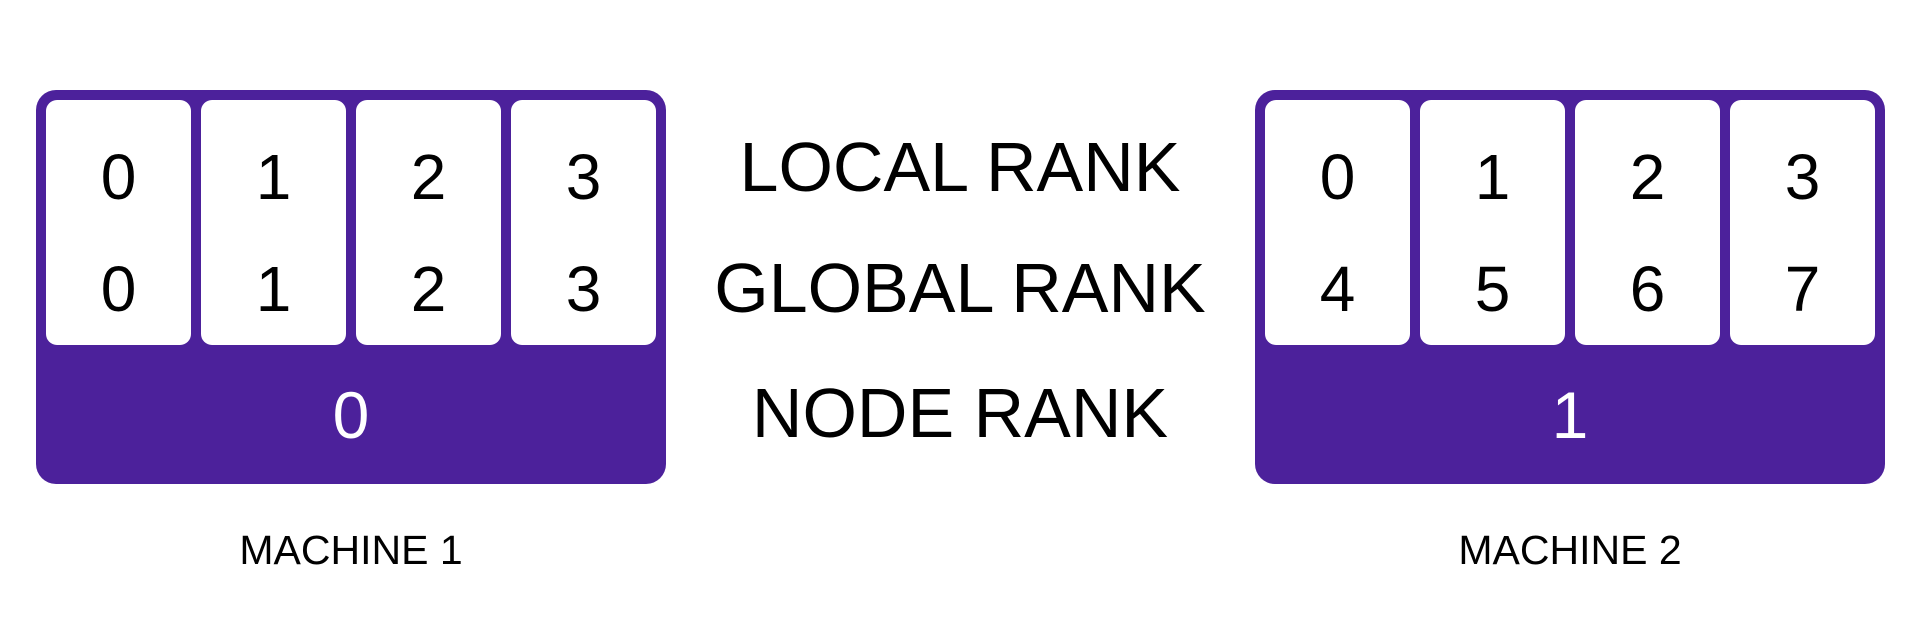 The width and height of the screenshot is (1920, 642). I want to click on gpu-card: 3 7, so click(1802, 222).